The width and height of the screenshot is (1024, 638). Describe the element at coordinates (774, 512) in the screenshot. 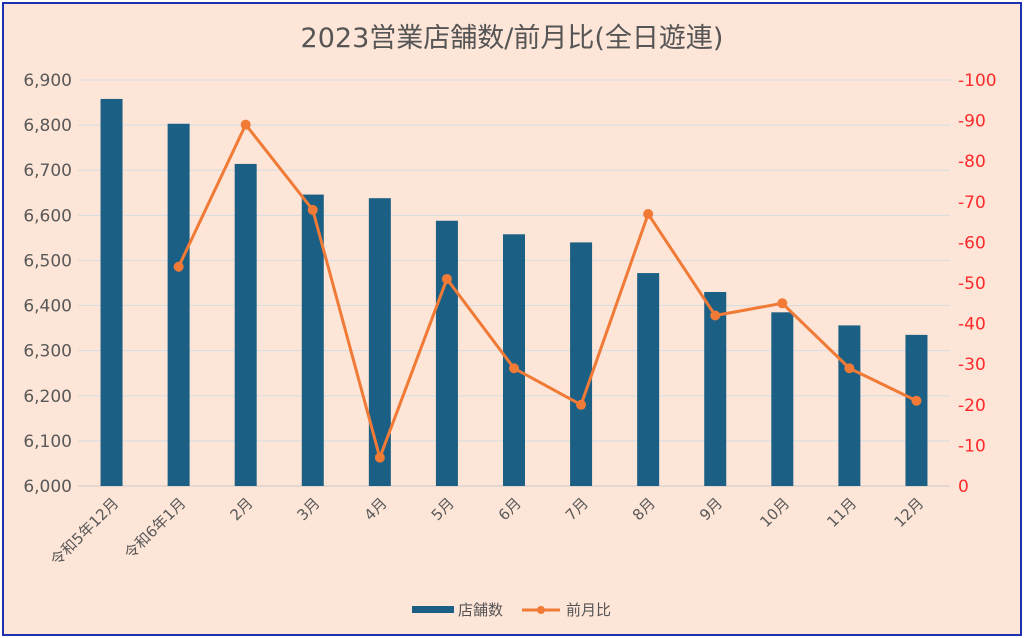

I see `x-tick-label: 10月` at that location.